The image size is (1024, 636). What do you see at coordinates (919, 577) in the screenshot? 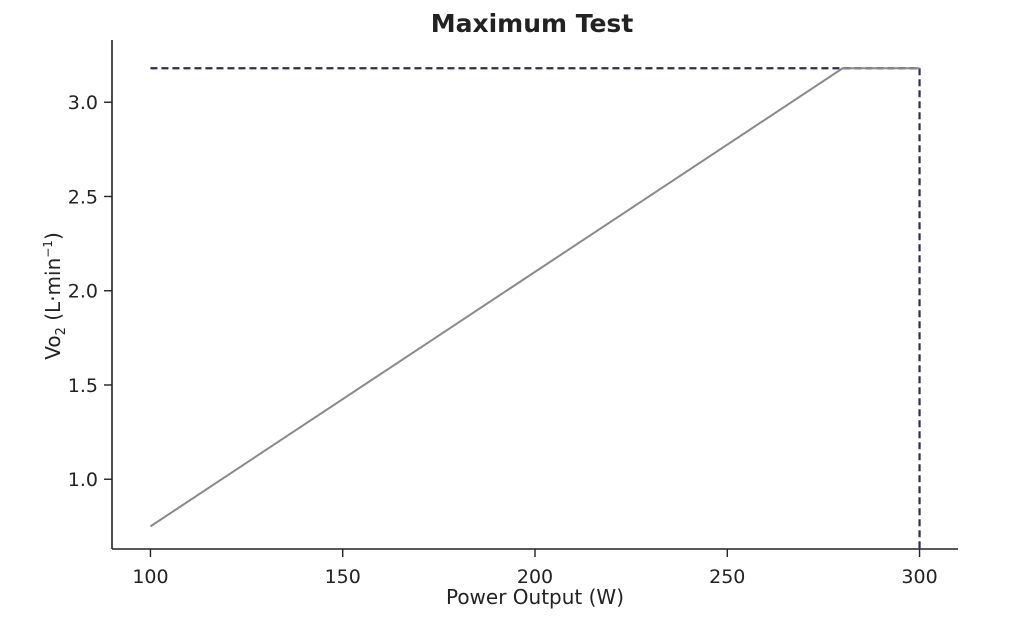
I see `x-tick-label: 300` at bounding box center [919, 577].